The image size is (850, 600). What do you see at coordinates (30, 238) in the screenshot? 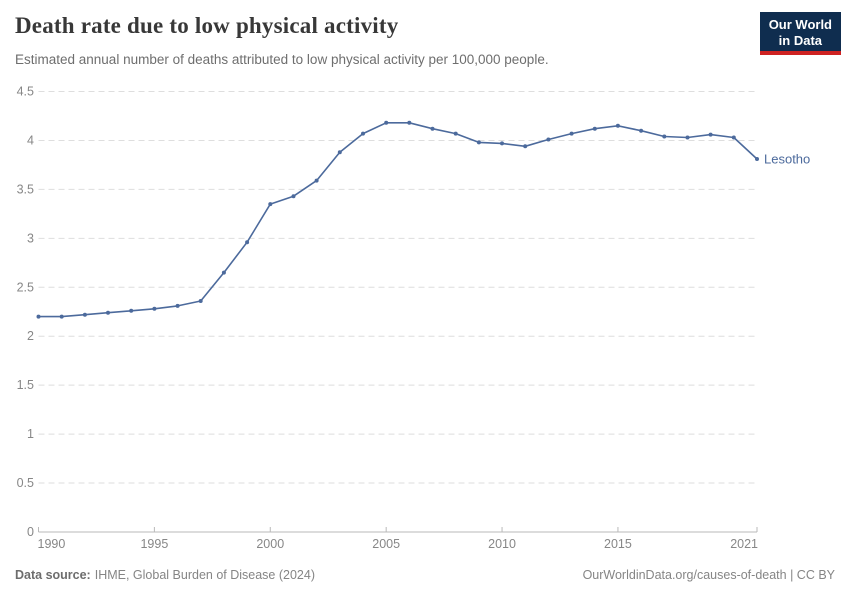
I see `y-tick-label: 3` at bounding box center [30, 238].